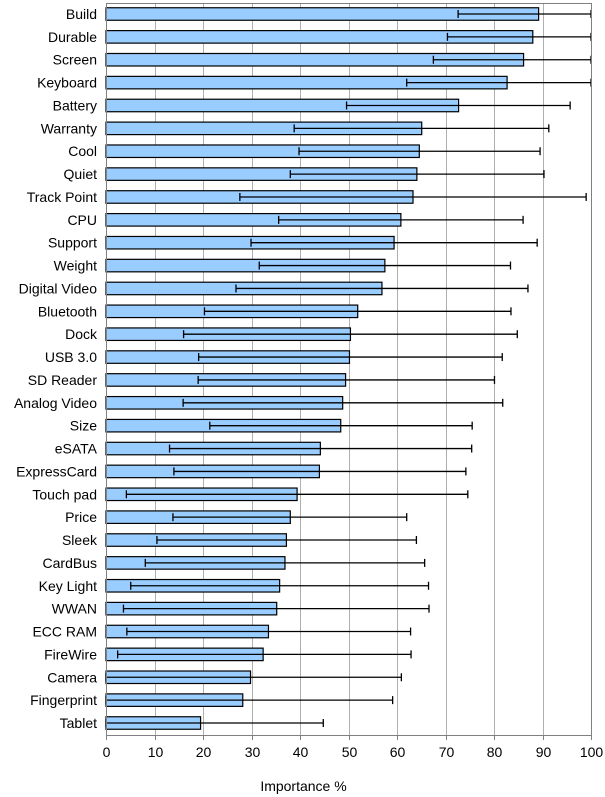 The height and width of the screenshot is (797, 605). Describe the element at coordinates (63, 700) in the screenshot. I see `category-label: Fingerprint` at that location.